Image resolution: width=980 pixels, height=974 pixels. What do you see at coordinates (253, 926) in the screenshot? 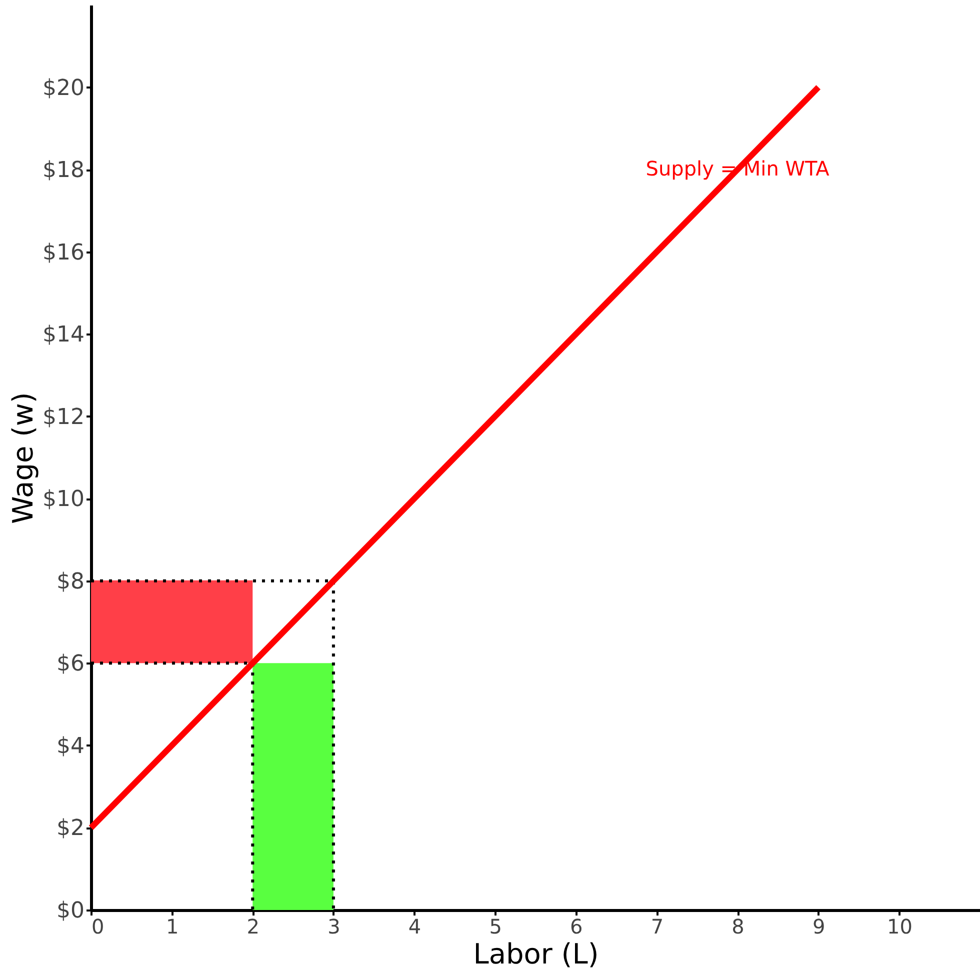
I see `x-tick-label: 2` at bounding box center [253, 926].